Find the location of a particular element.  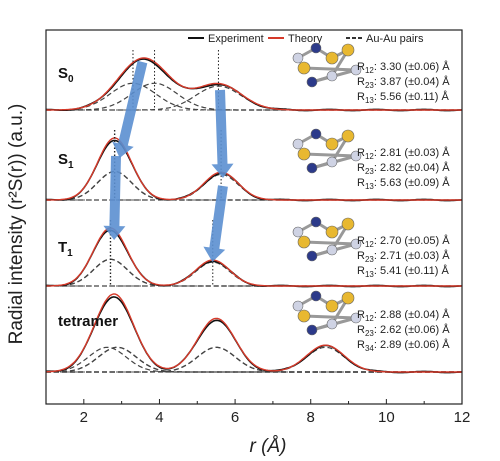

x-tick-label: 10 is located at coordinates (386, 417).